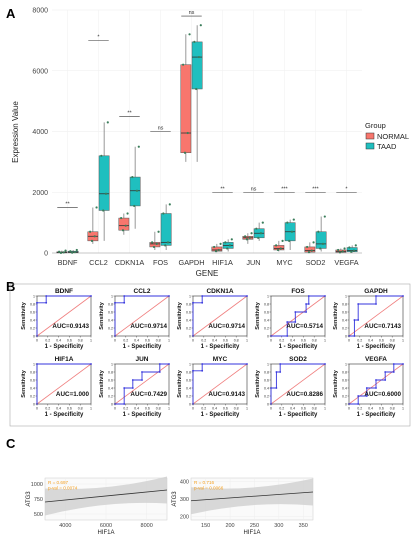 This screenshot has width=416, height=550. I want to click on regression-line, so click(252, 496).